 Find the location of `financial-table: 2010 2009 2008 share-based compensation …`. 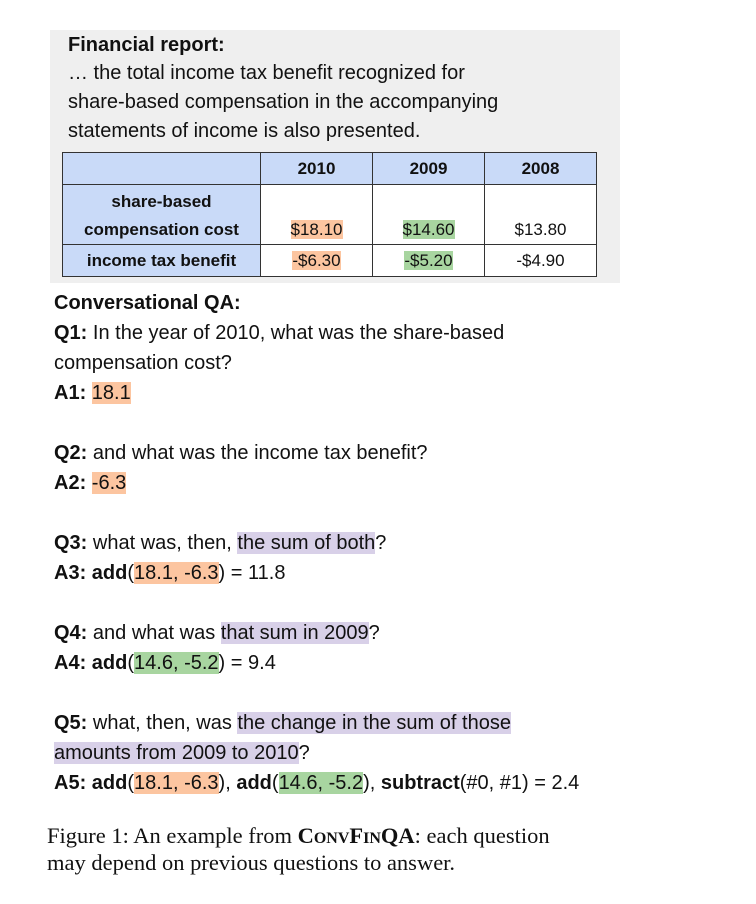

financial-table: 2010 2009 2008 share-based compensation … is located at coordinates (329, 214).